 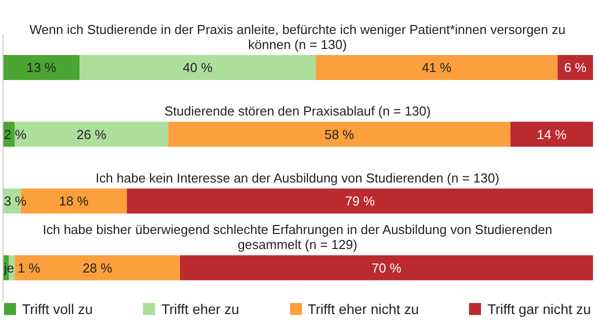 I want to click on data-label: 3 %, so click(x=15, y=201).